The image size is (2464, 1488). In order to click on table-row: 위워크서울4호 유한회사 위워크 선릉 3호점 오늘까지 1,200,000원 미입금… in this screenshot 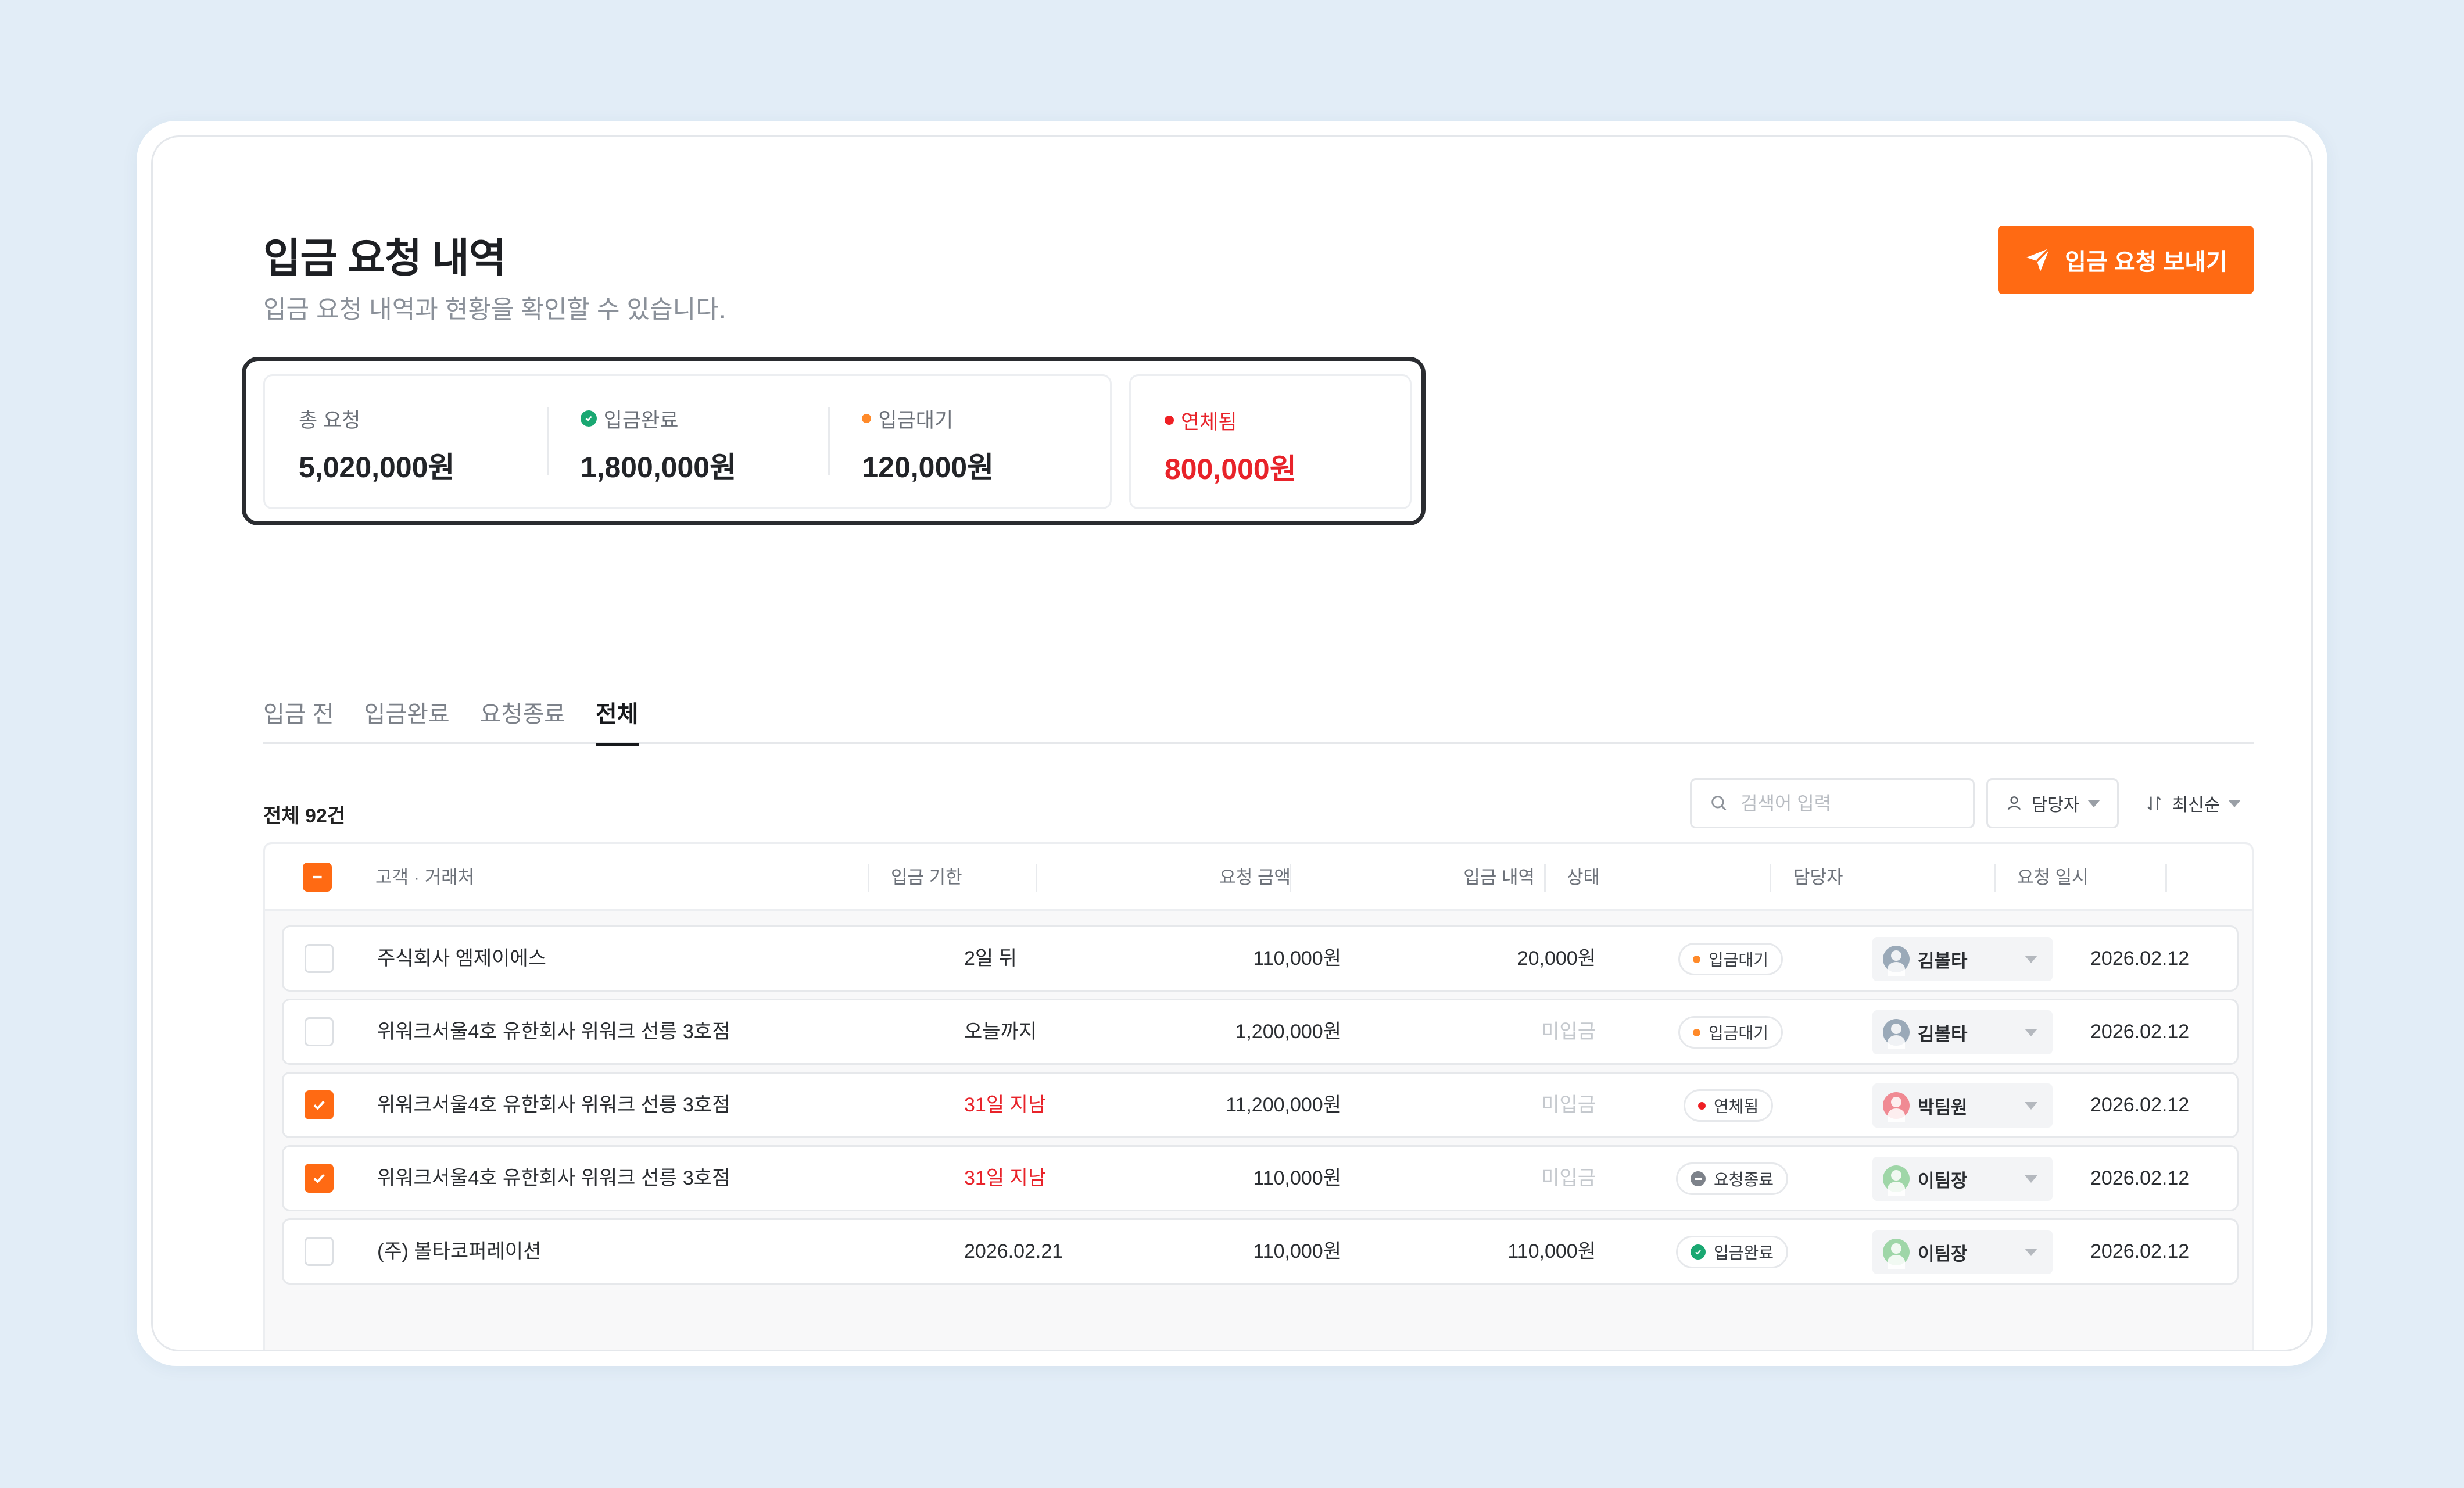, I will do `click(1260, 1032)`.